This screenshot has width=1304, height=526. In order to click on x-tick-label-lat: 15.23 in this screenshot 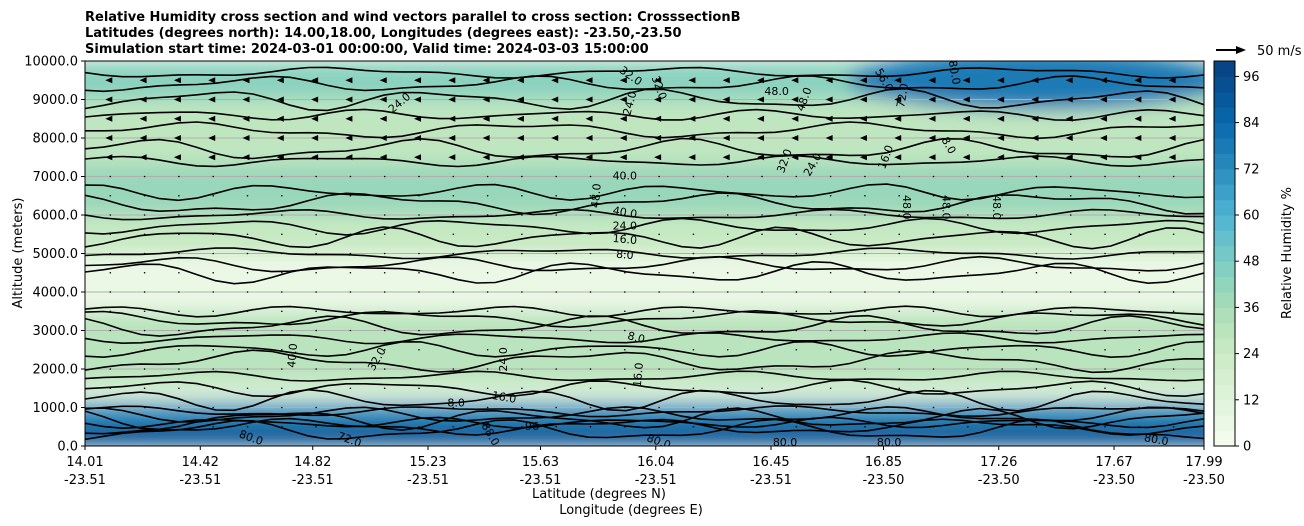, I will do `click(427, 462)`.